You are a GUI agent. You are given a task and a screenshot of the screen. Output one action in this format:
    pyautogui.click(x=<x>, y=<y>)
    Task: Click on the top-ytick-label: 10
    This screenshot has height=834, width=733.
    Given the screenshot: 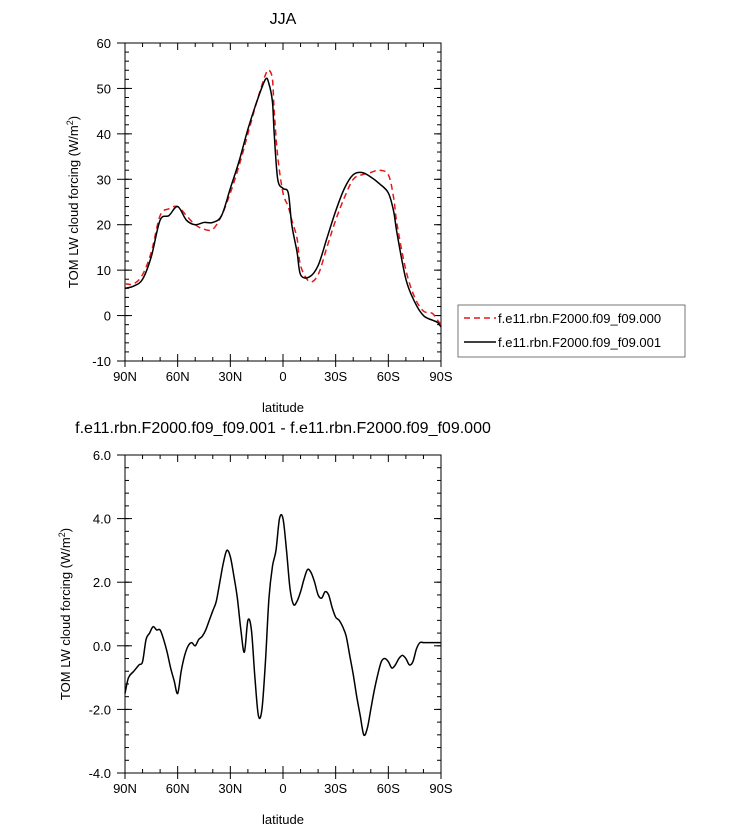 What is the action you would take?
    pyautogui.click(x=104, y=270)
    